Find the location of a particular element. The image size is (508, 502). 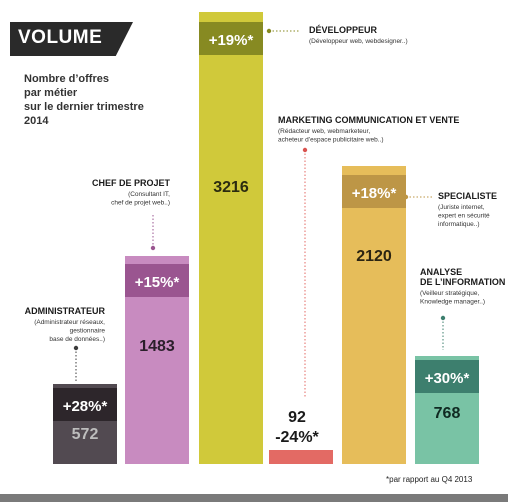

subtitle-line: Nombre d’offres is located at coordinates (66, 79).